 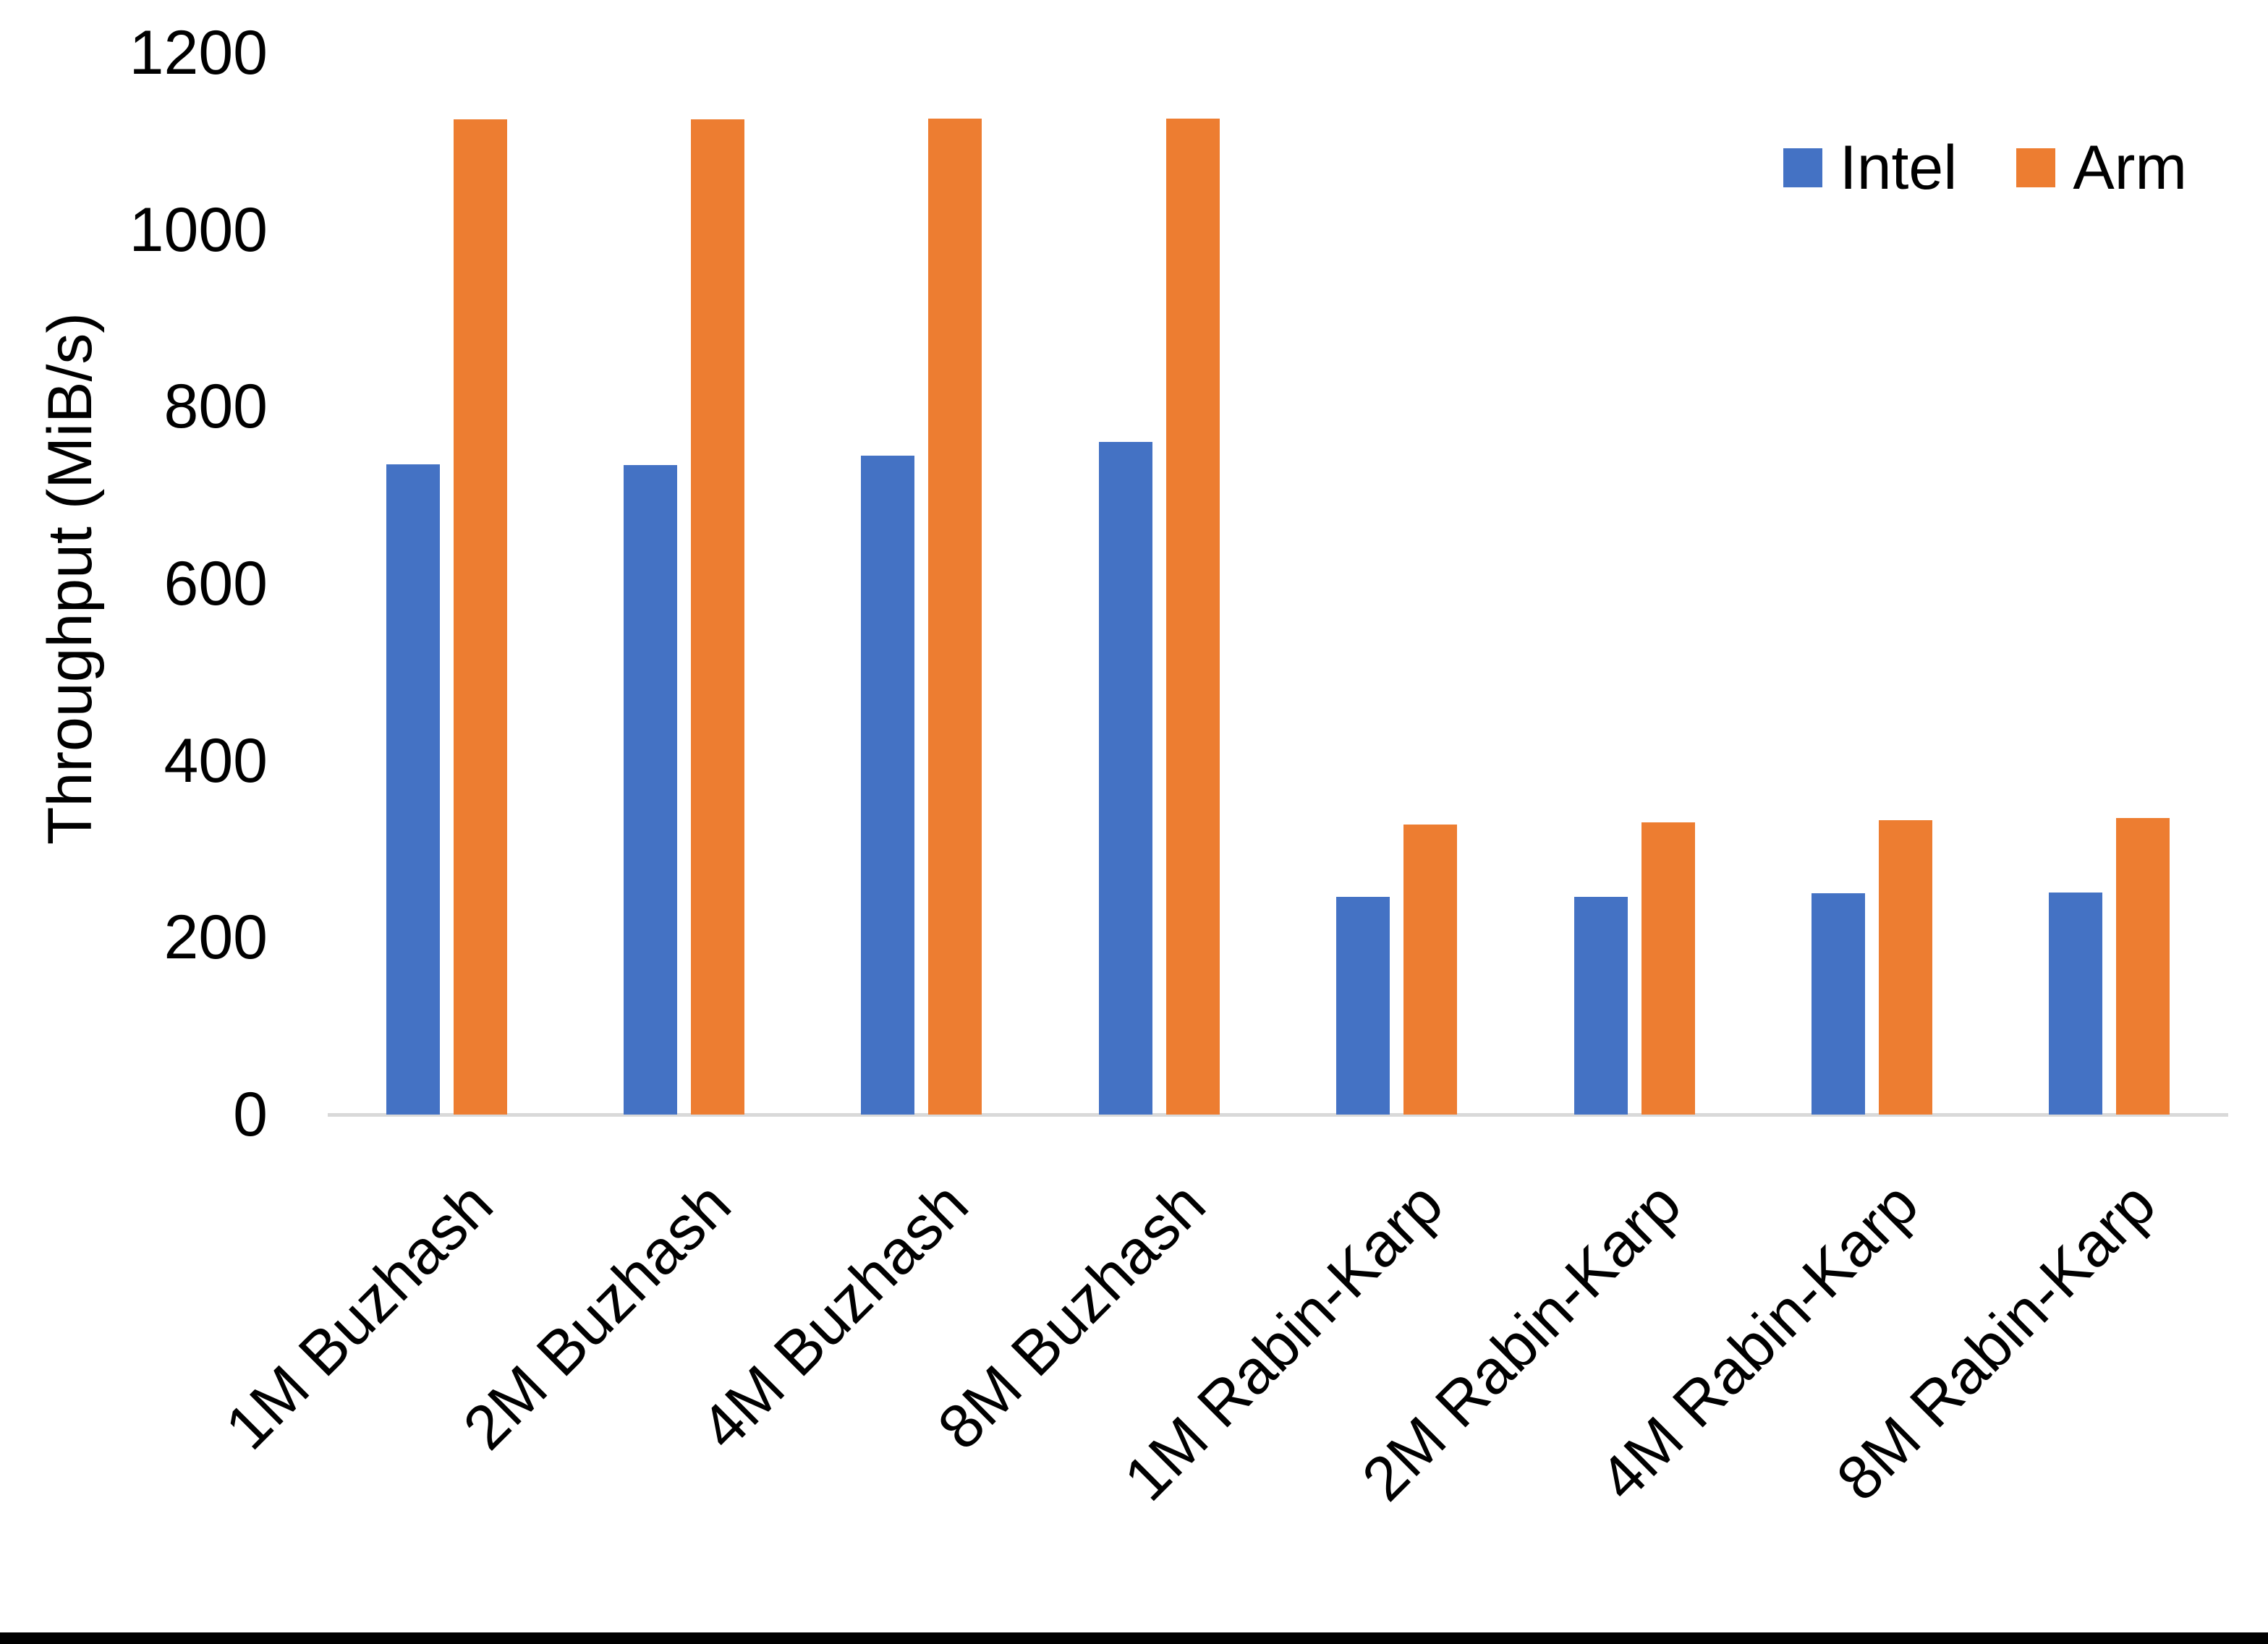 I want to click on bar-intel-4m-buzhash, so click(x=888, y=785).